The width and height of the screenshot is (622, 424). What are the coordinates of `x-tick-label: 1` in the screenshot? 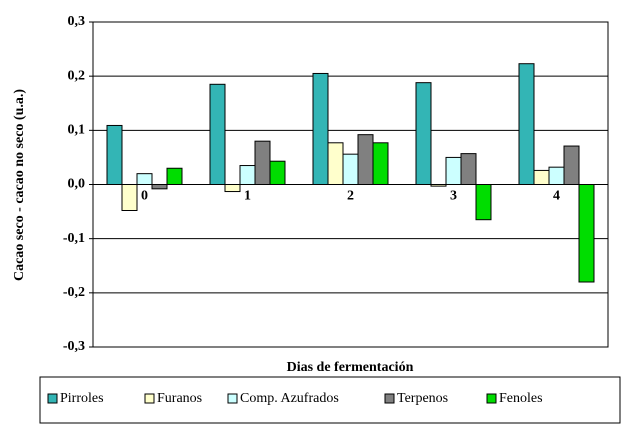 It's located at (247, 196).